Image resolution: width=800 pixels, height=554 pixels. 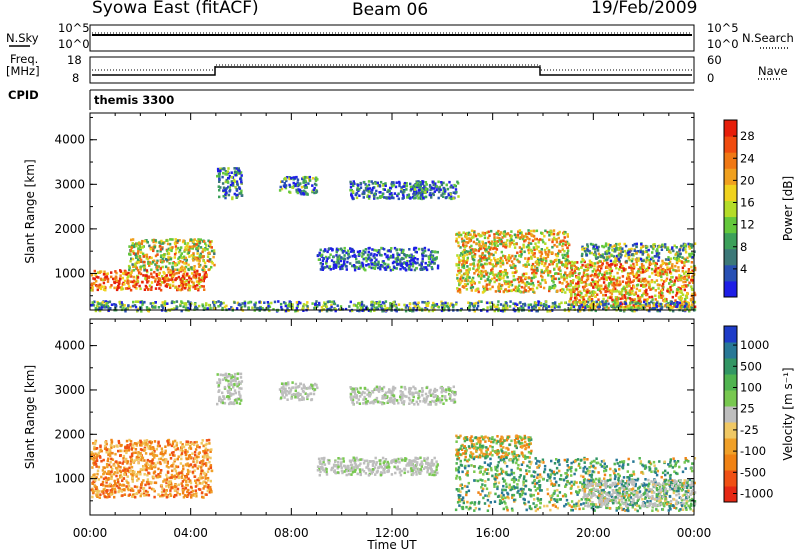 I want to click on nave-label: Nave, so click(x=773, y=71).